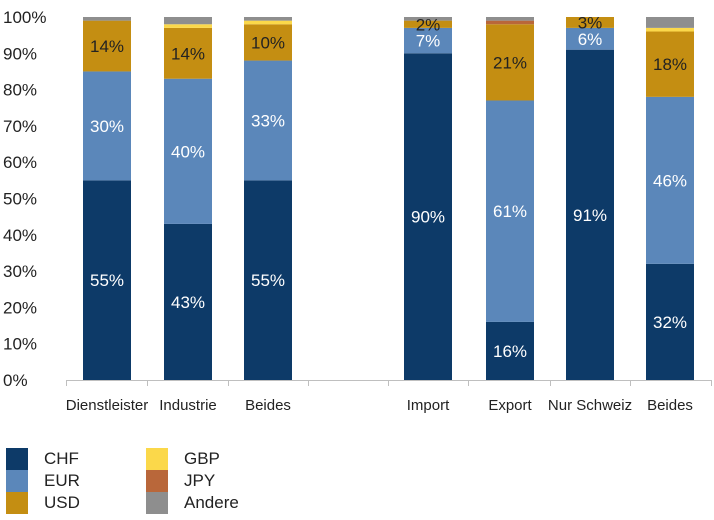  What do you see at coordinates (211, 502) in the screenshot?
I see `legend-label-andere: Andere` at bounding box center [211, 502].